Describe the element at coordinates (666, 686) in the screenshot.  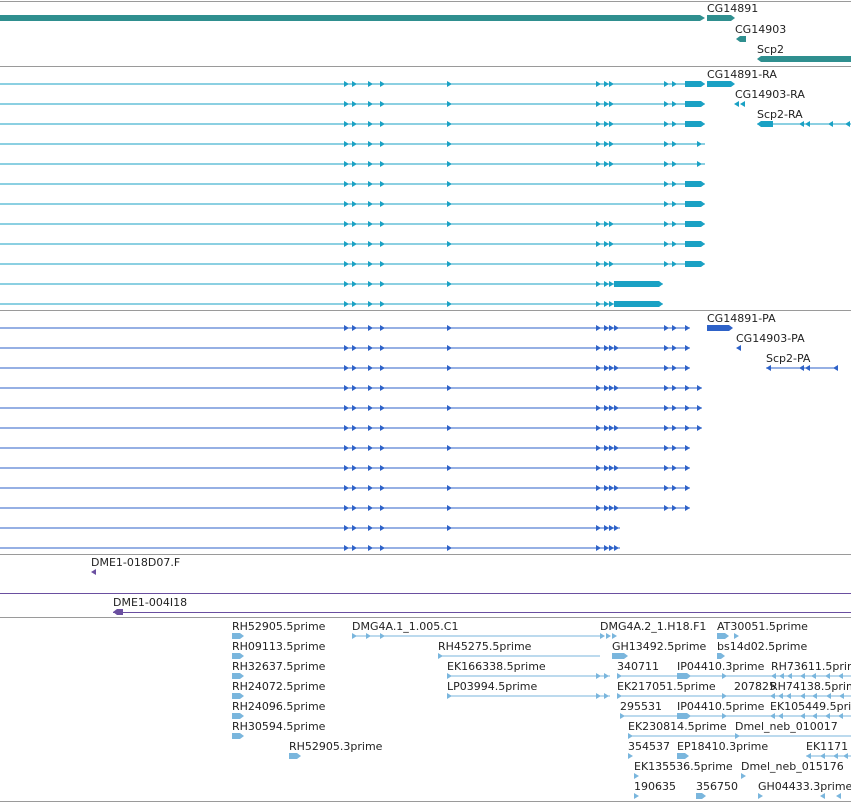
I see `est-label: EK217051.5prime` at that location.